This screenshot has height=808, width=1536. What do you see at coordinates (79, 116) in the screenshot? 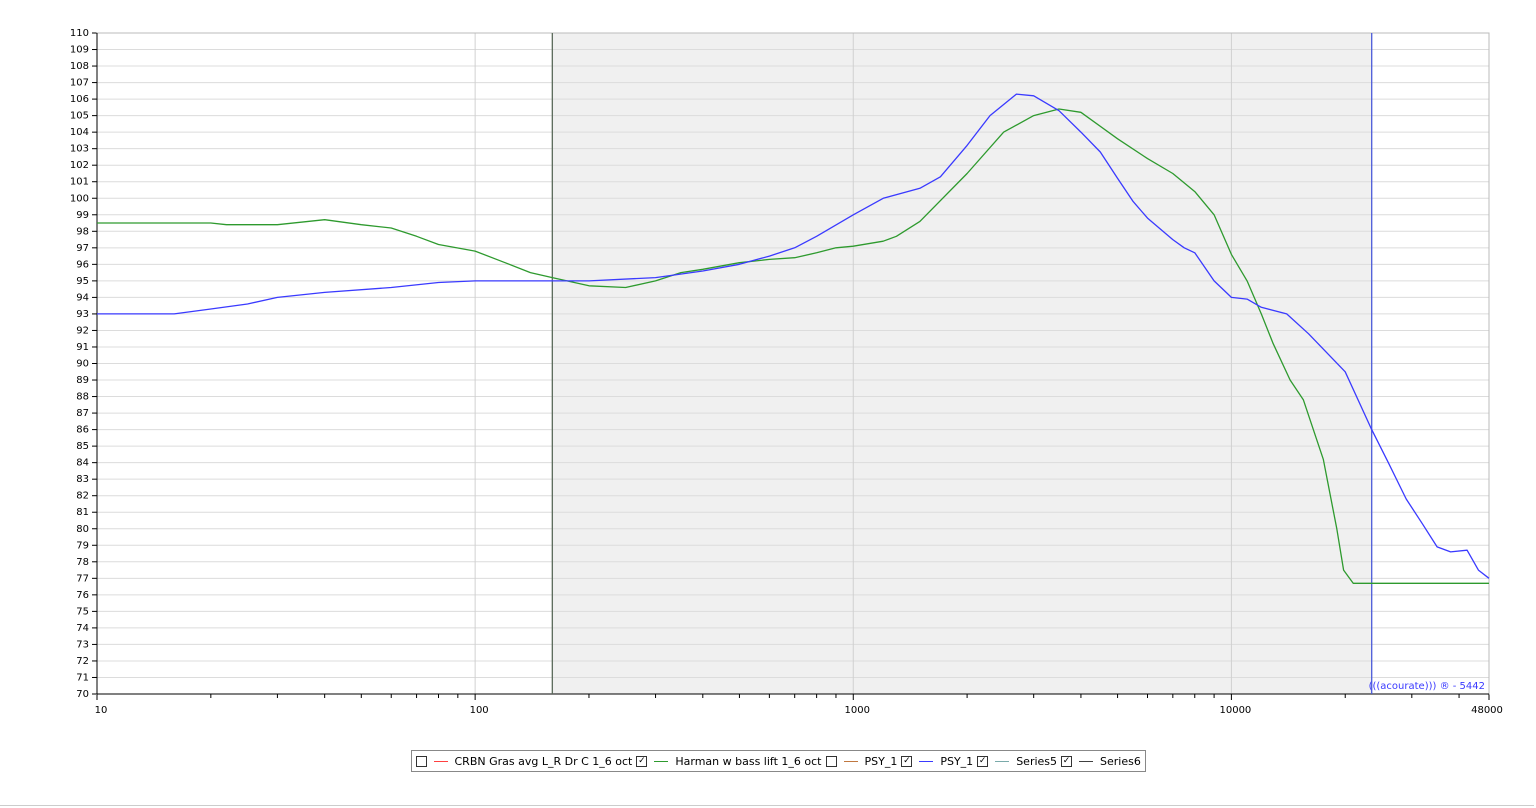
I see `y-tick-label: 105` at bounding box center [79, 116].